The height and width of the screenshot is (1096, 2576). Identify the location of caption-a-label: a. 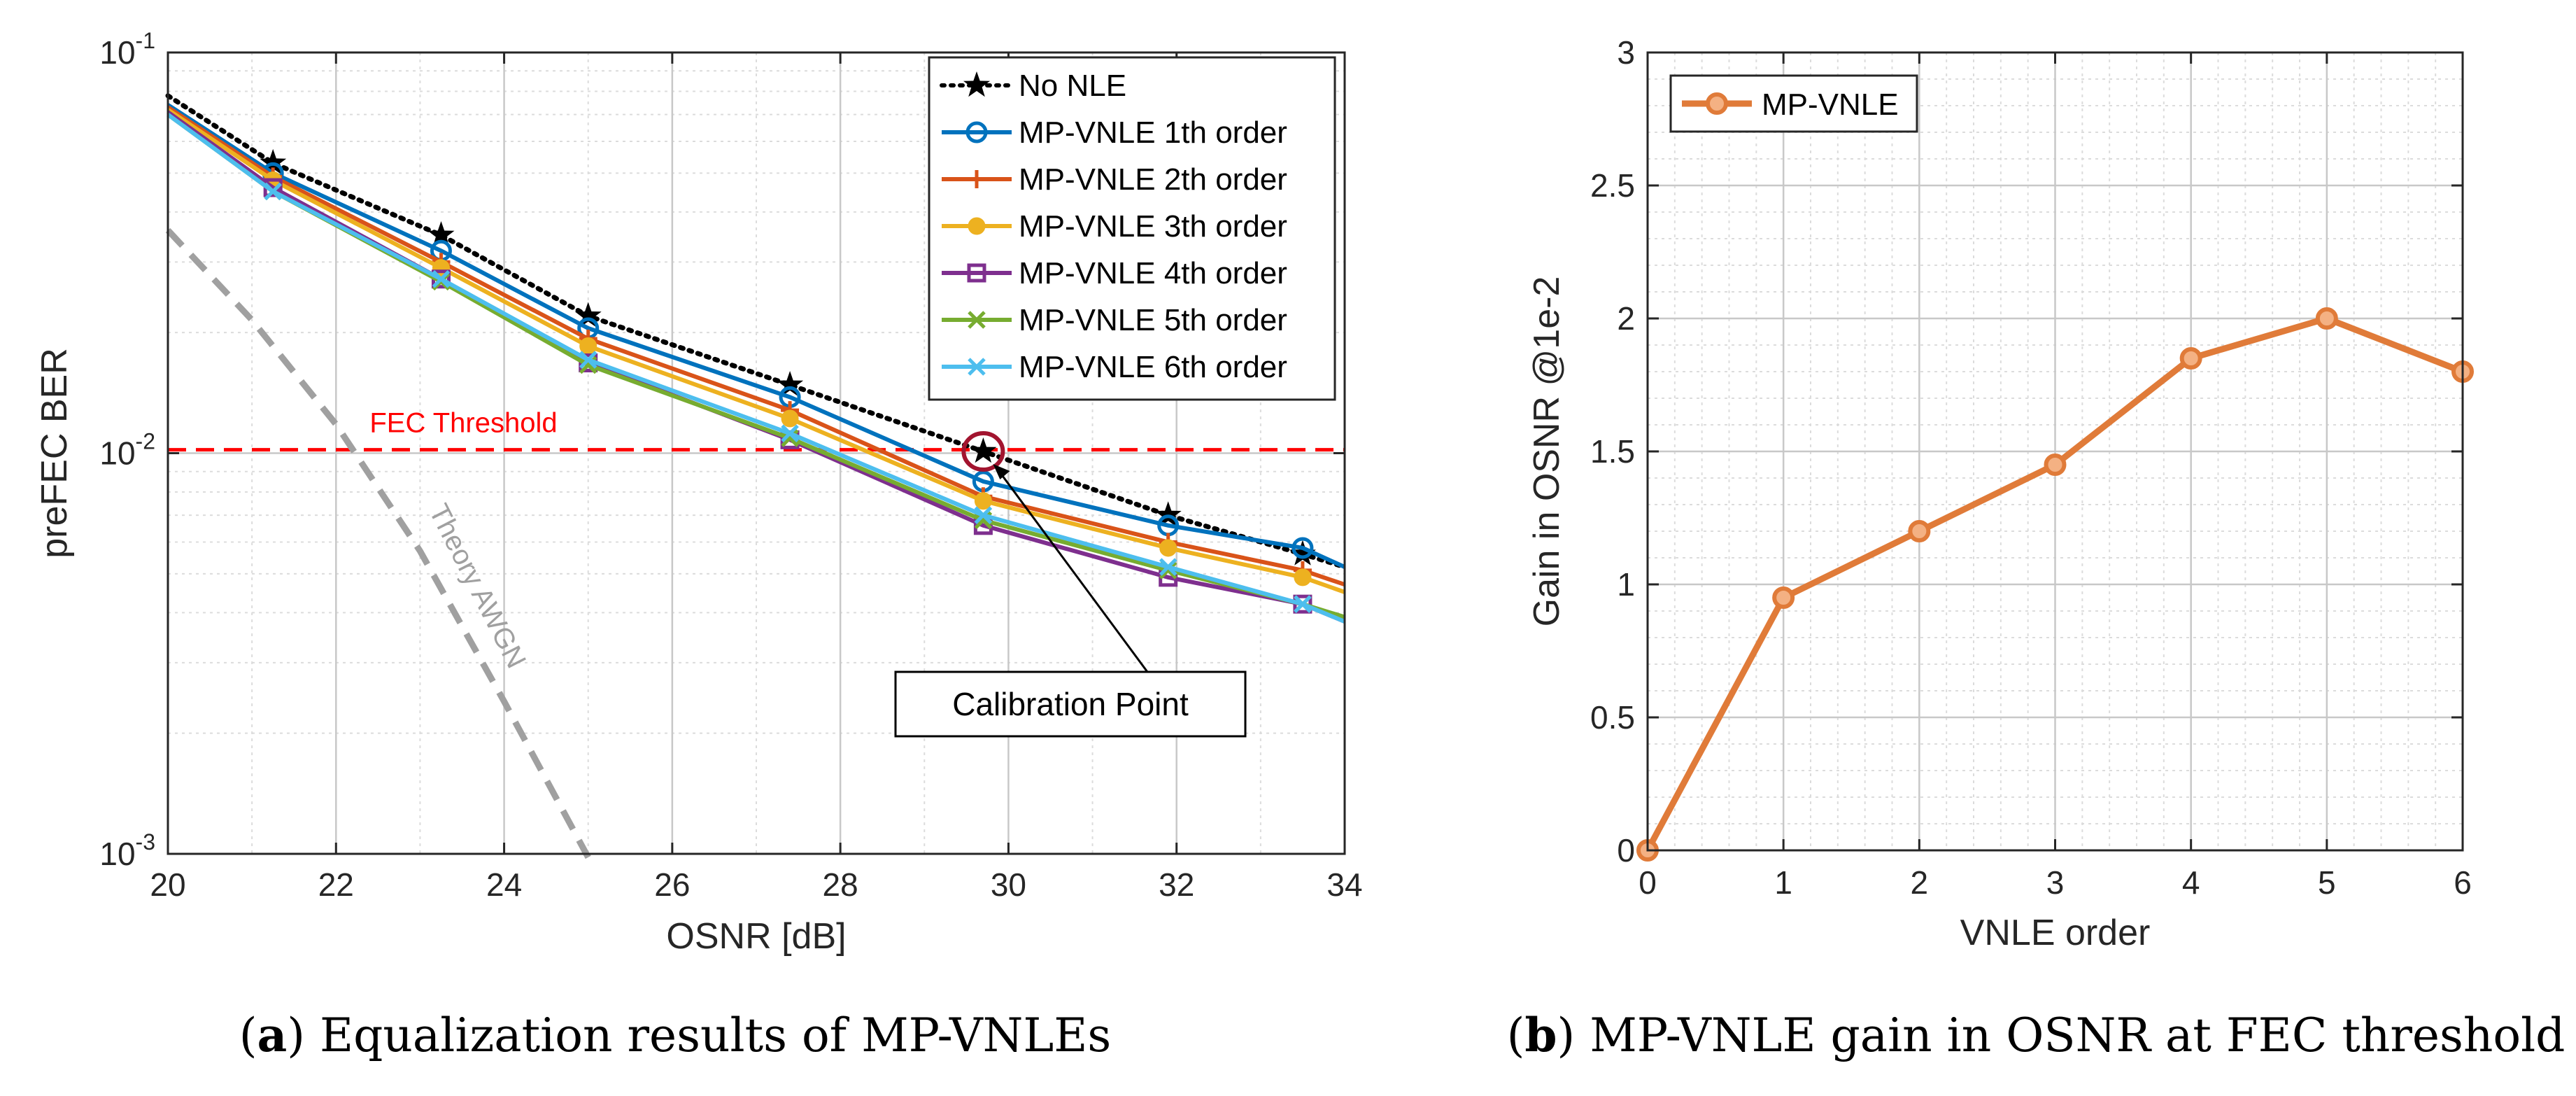
(272, 1035).